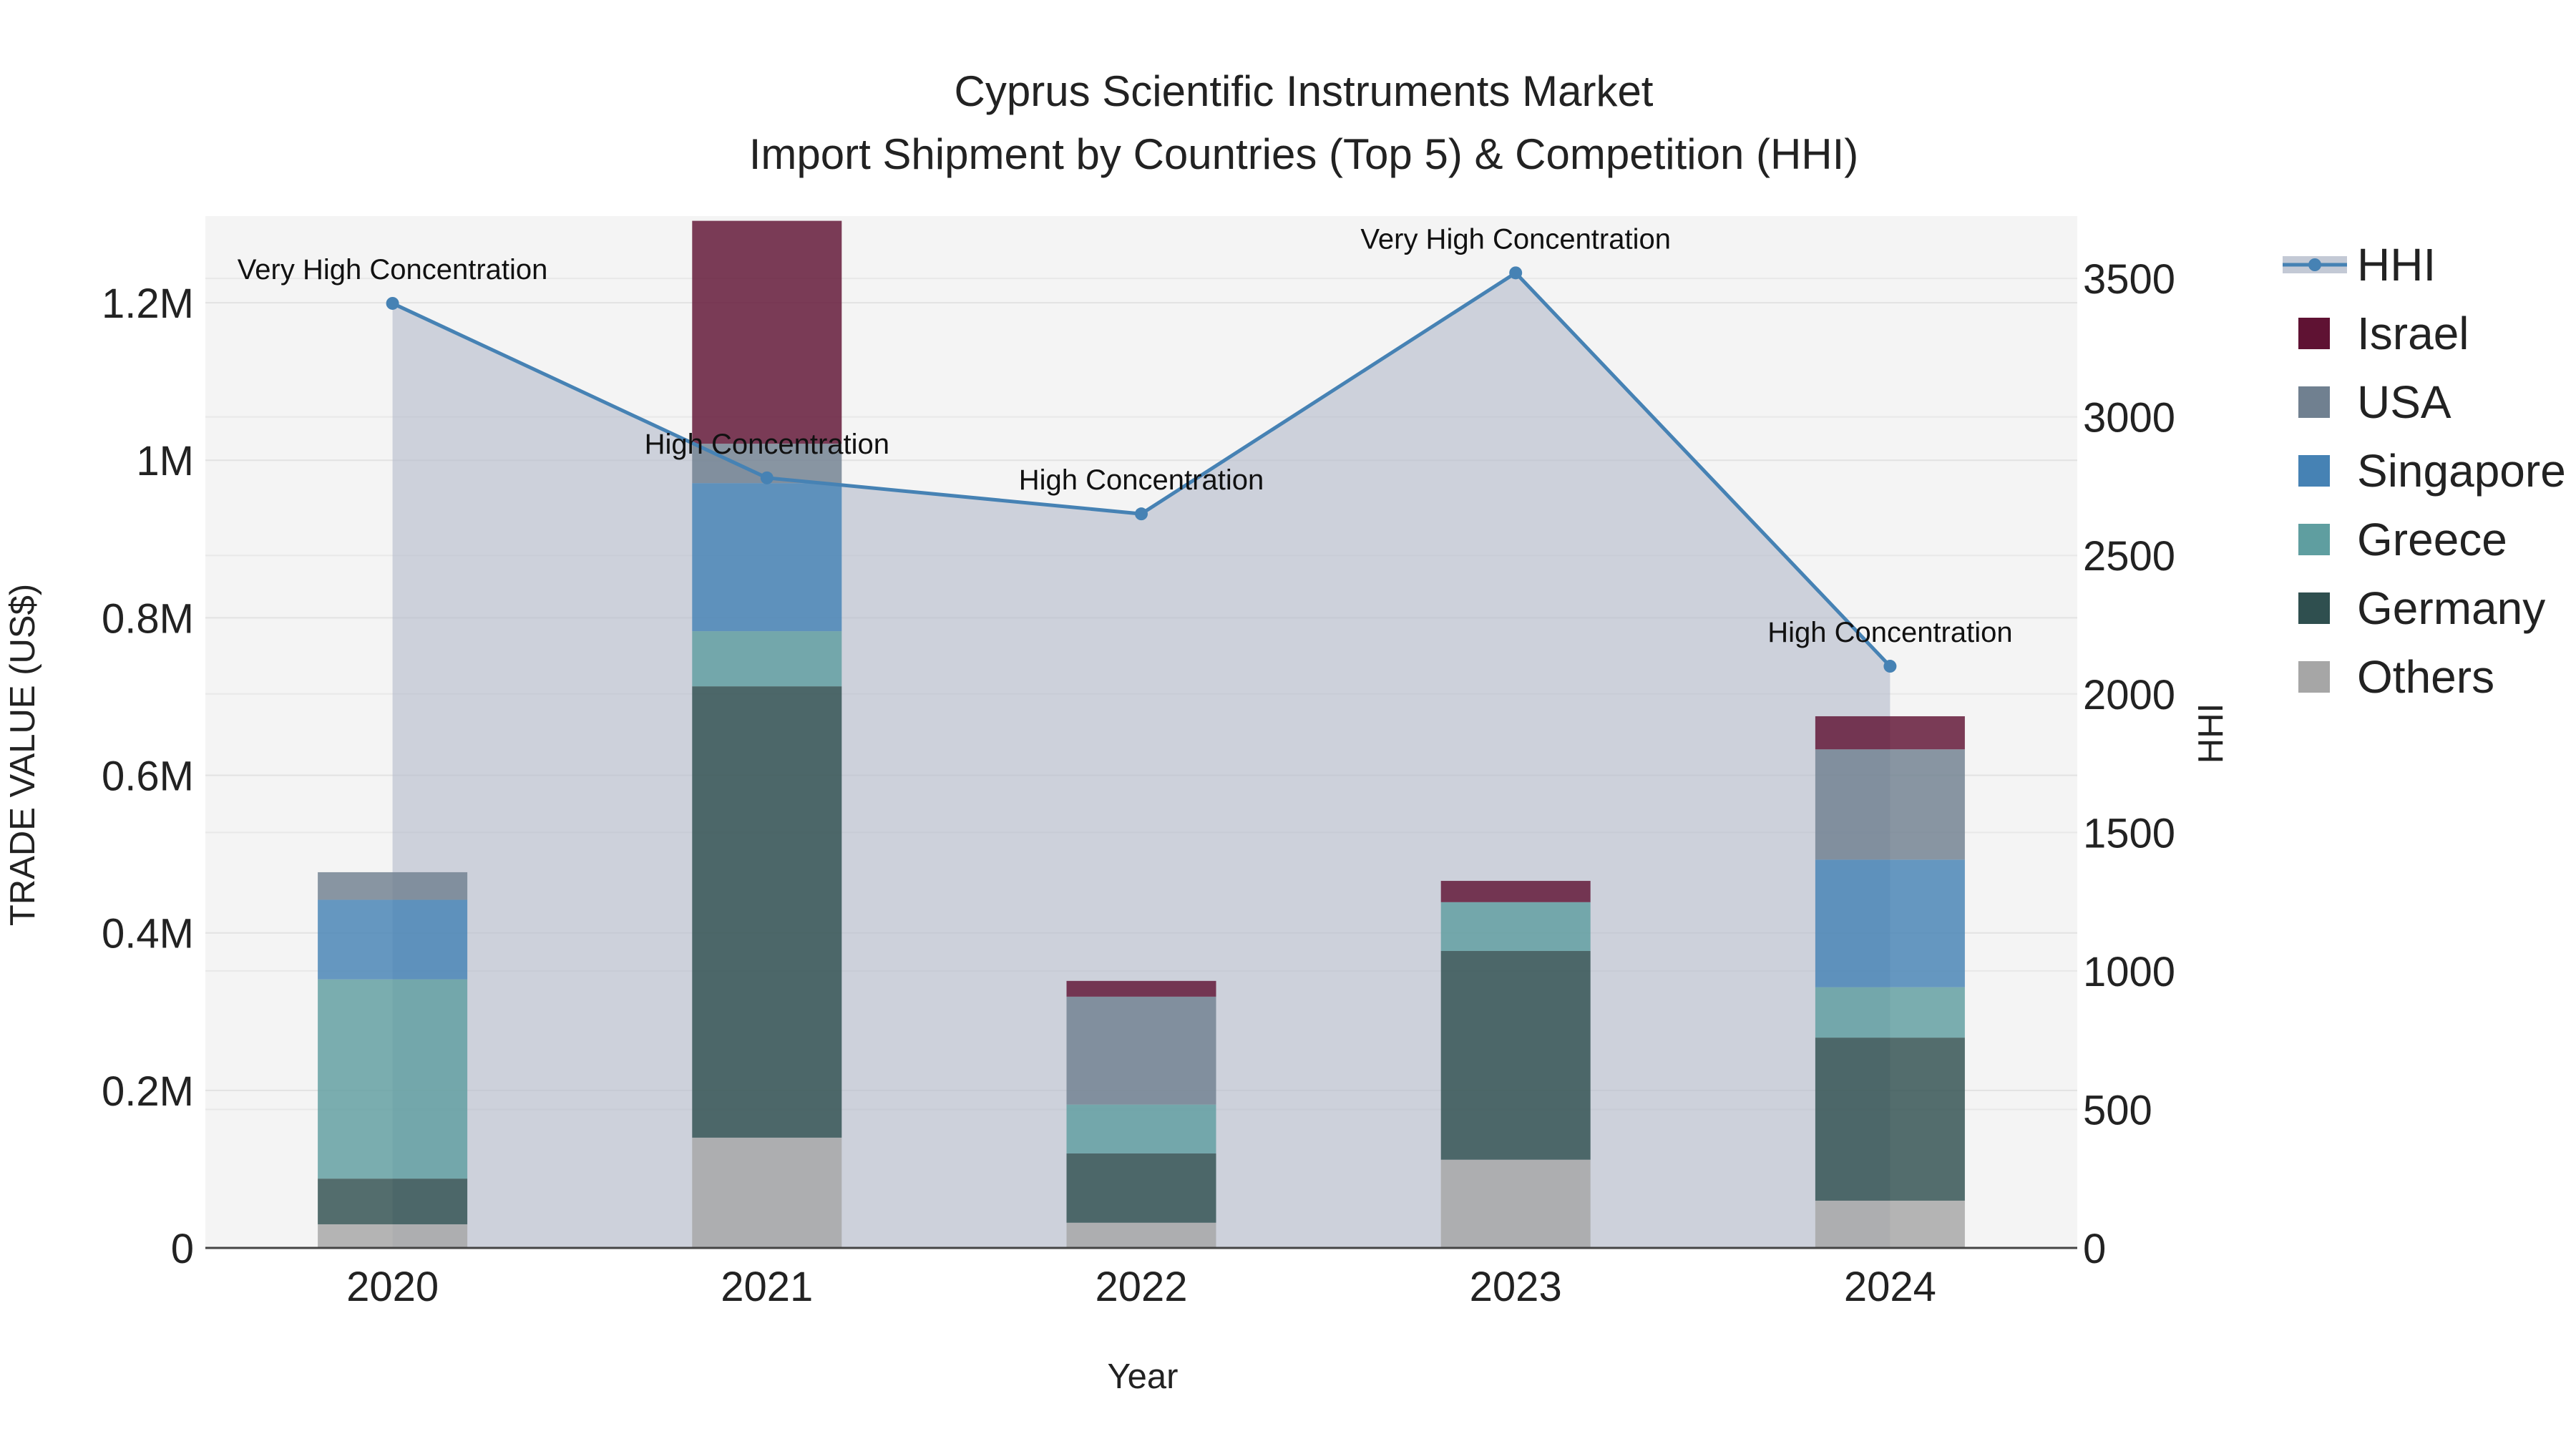 Image resolution: width=2576 pixels, height=1449 pixels. Describe the element at coordinates (2314, 333) in the screenshot. I see `legend-swatch-israel` at that location.